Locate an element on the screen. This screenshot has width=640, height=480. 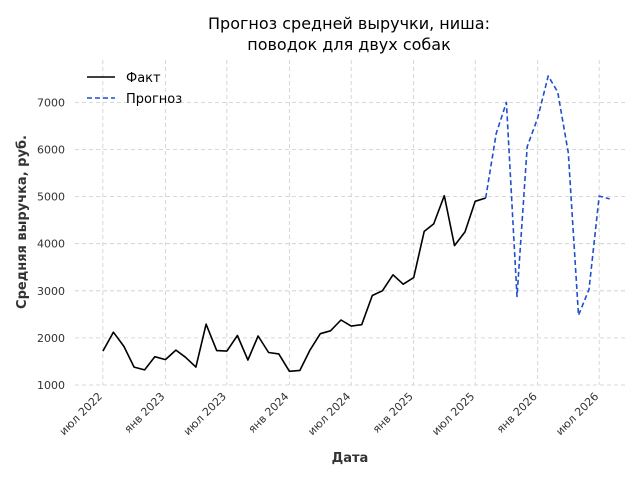
x-tick-label: янв 2024 is located at coordinates (269, 413).